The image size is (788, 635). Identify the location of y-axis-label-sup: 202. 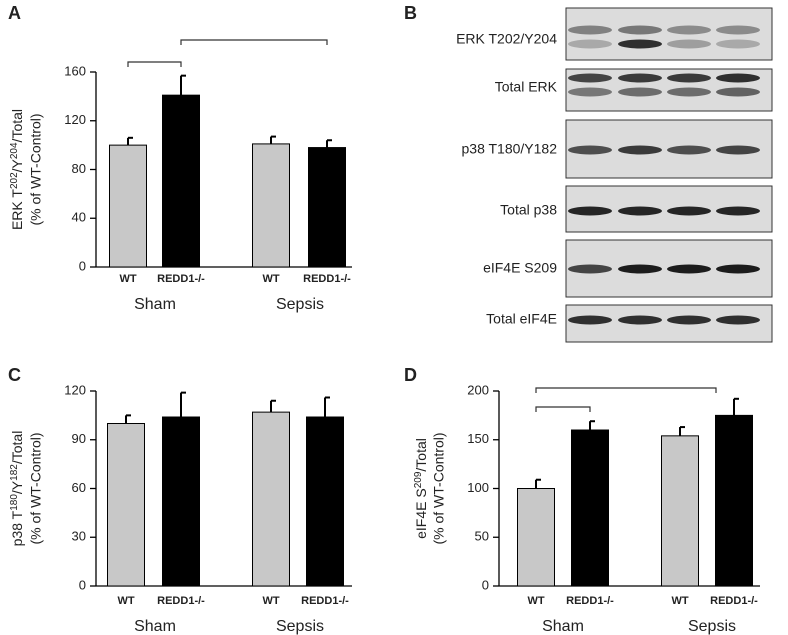
(14, 180).